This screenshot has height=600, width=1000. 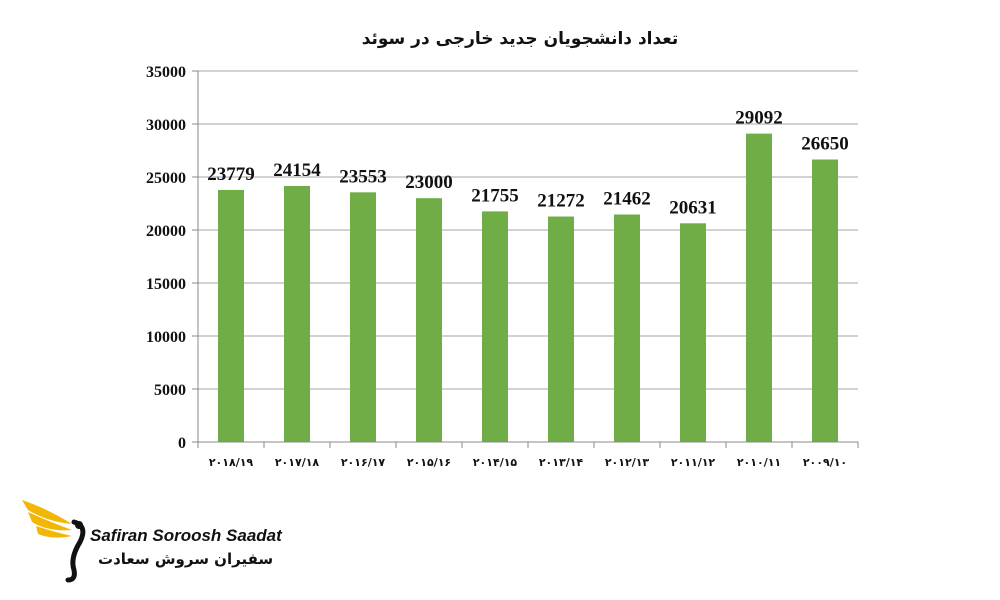 I want to click on logo-name-fa: سفیران سروش سعادت, so click(x=186, y=559).